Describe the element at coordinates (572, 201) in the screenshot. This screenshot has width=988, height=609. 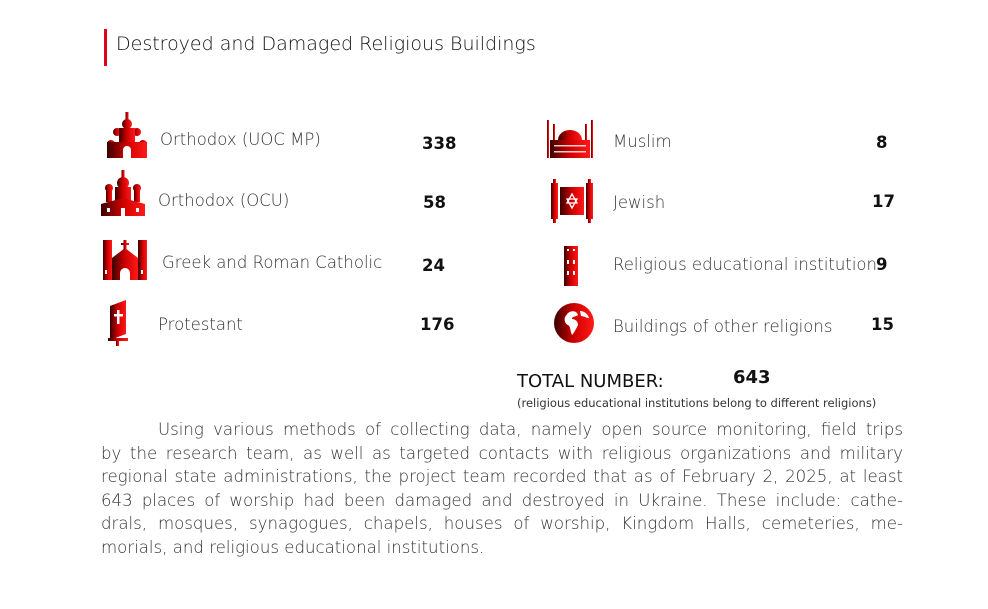
I see `torah-scroll-icon` at that location.